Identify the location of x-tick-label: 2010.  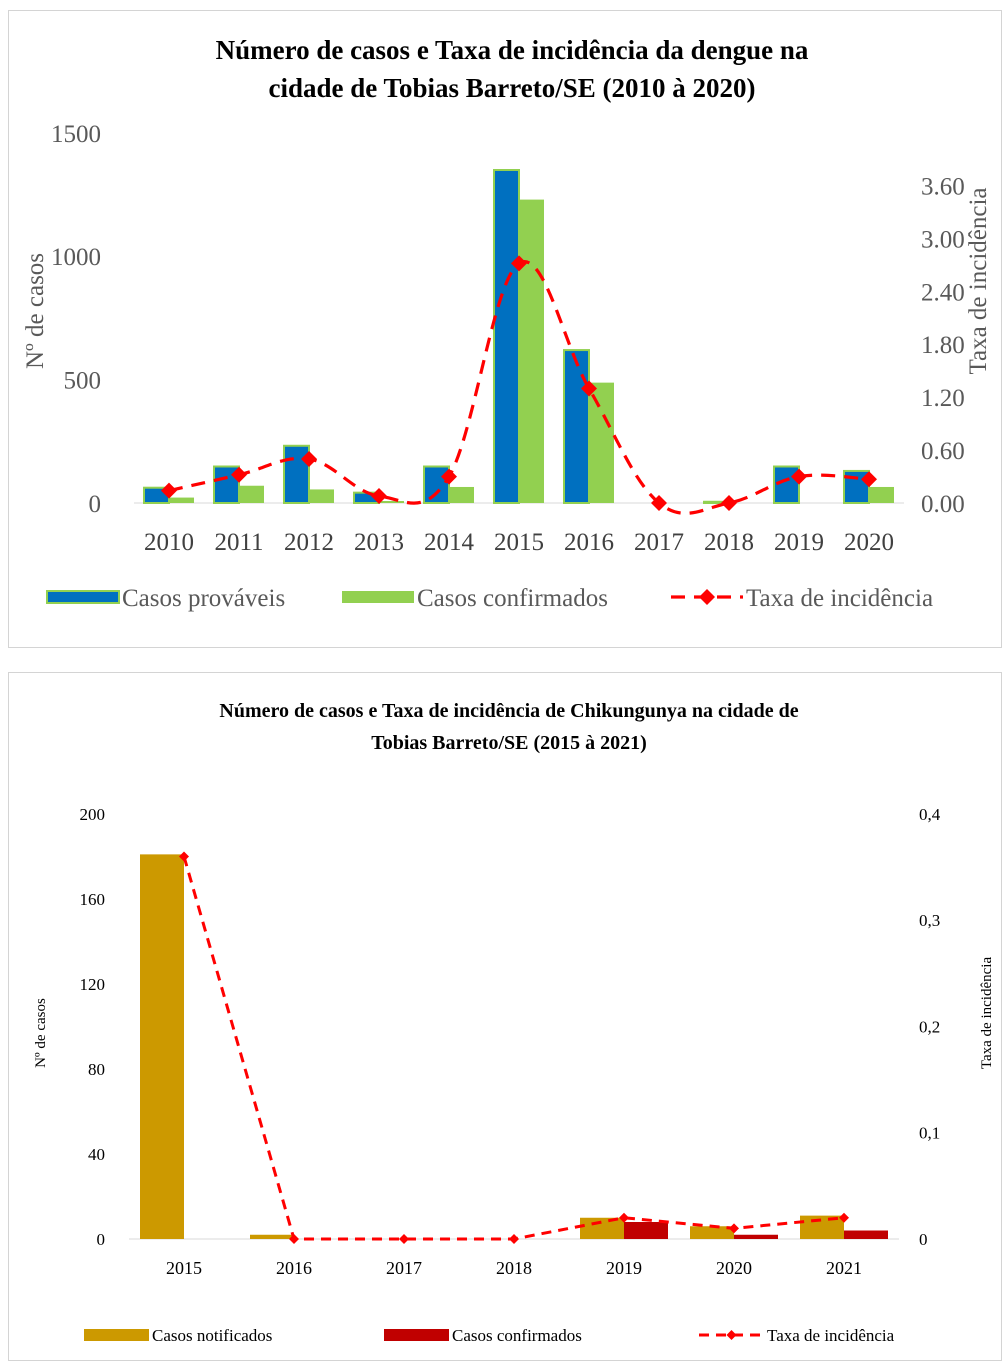
(169, 542).